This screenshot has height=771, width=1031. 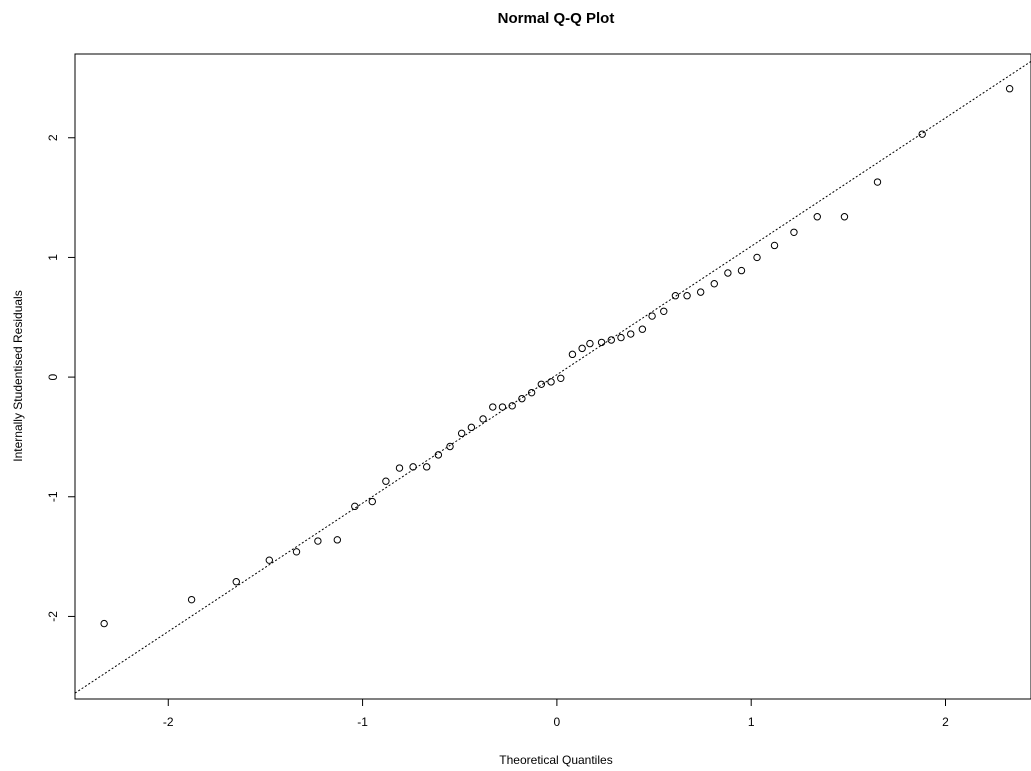 I want to click on x-tick-label: 1, so click(x=751, y=722).